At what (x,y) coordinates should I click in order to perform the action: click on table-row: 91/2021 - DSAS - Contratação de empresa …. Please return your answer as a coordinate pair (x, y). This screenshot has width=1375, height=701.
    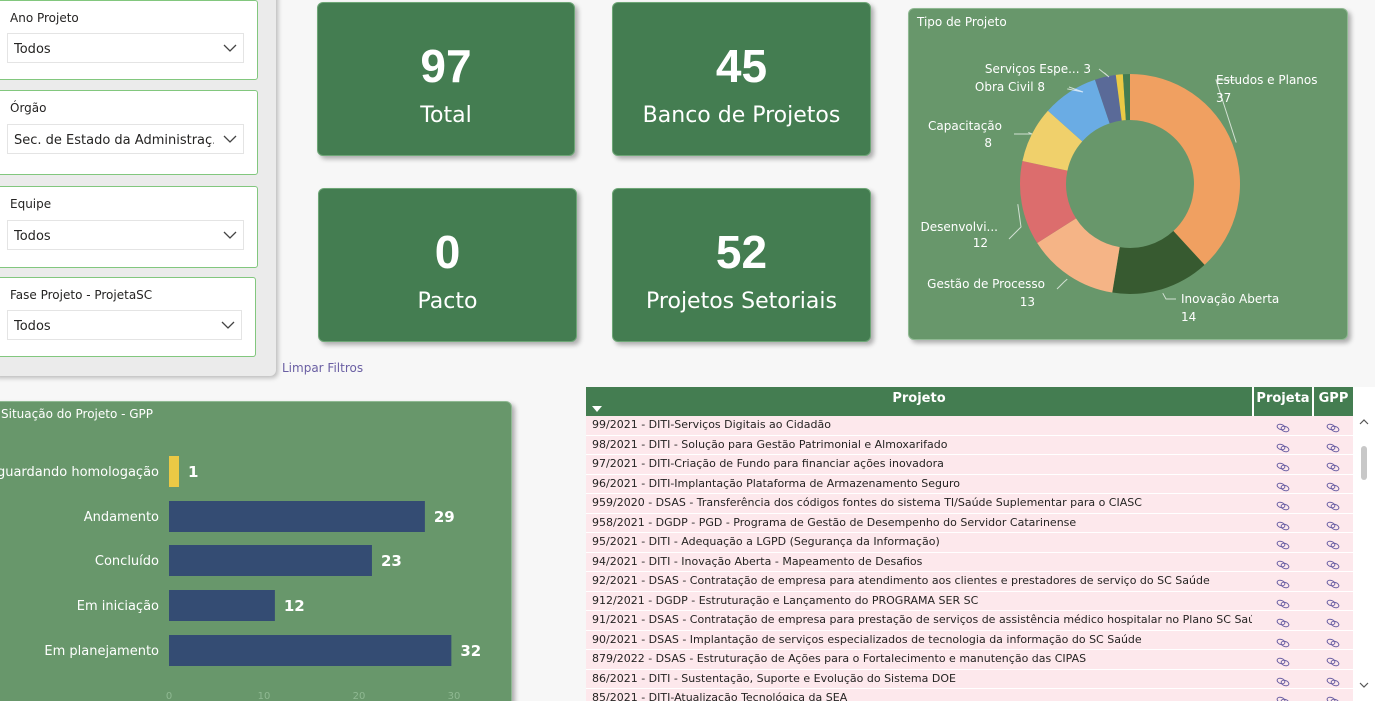
    Looking at the image, I should click on (969, 621).